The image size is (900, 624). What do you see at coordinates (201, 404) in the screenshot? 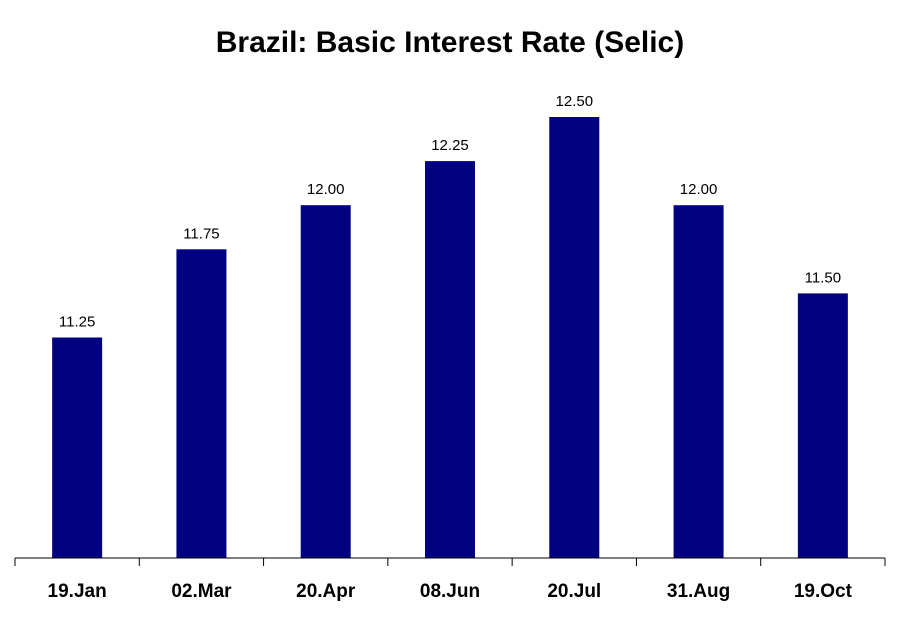
I see `bar-02.Mar` at bounding box center [201, 404].